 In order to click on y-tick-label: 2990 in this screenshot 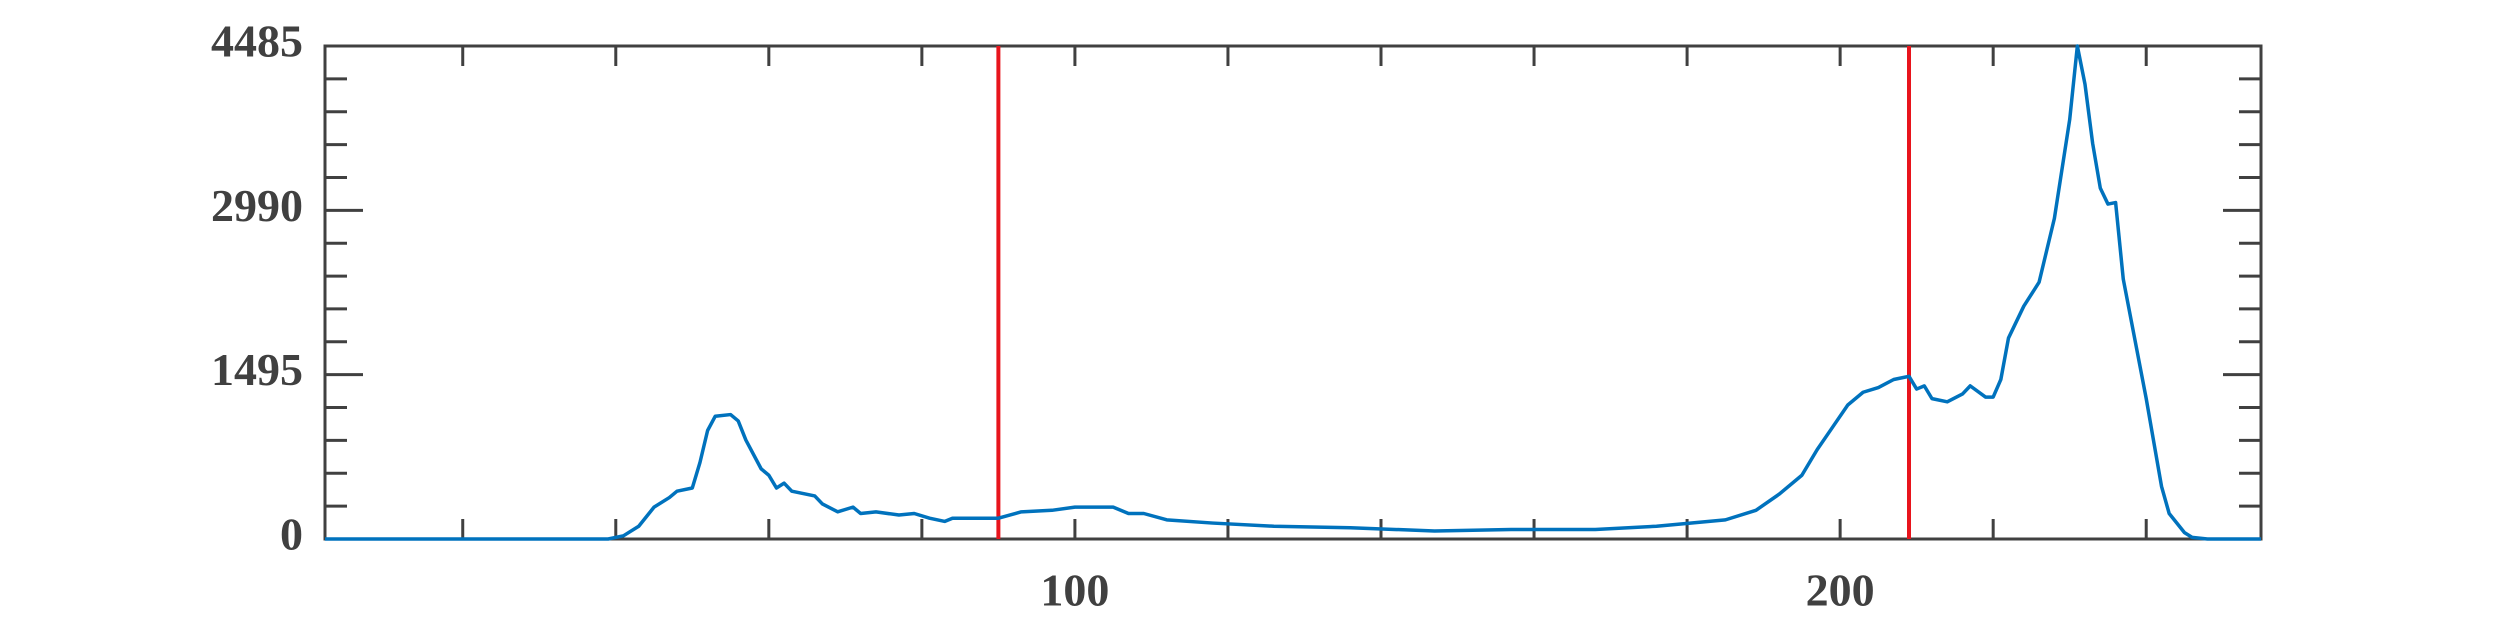, I will do `click(257, 205)`.